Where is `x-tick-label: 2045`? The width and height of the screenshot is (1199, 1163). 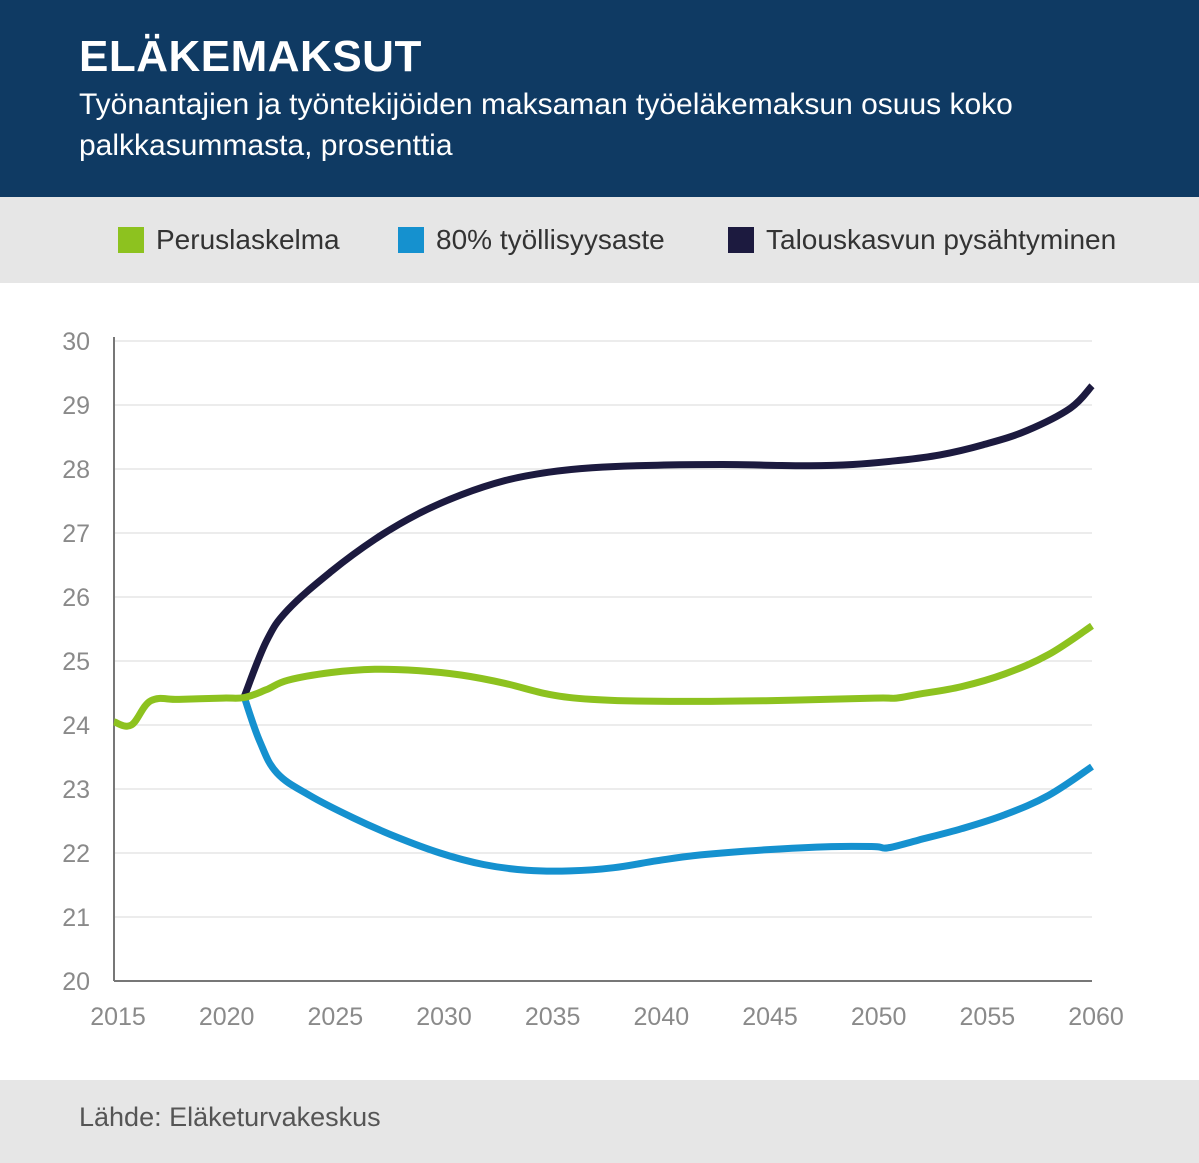
x-tick-label: 2045 is located at coordinates (770, 1017).